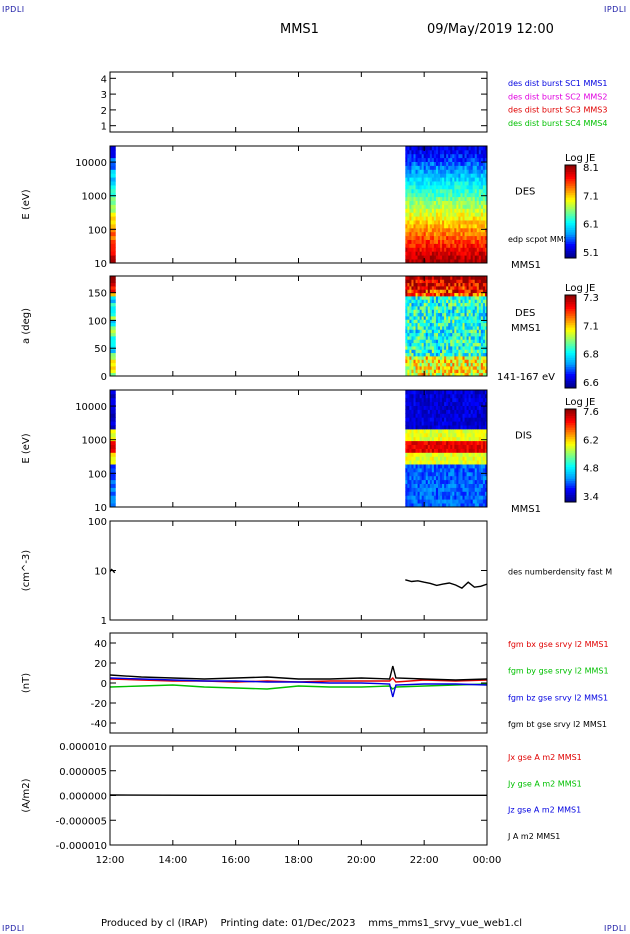 Image resolution: width=630 pixels, height=934 pixels. I want to click on y-tick-label-des-pitch-angle-1: 50, so click(100, 349).